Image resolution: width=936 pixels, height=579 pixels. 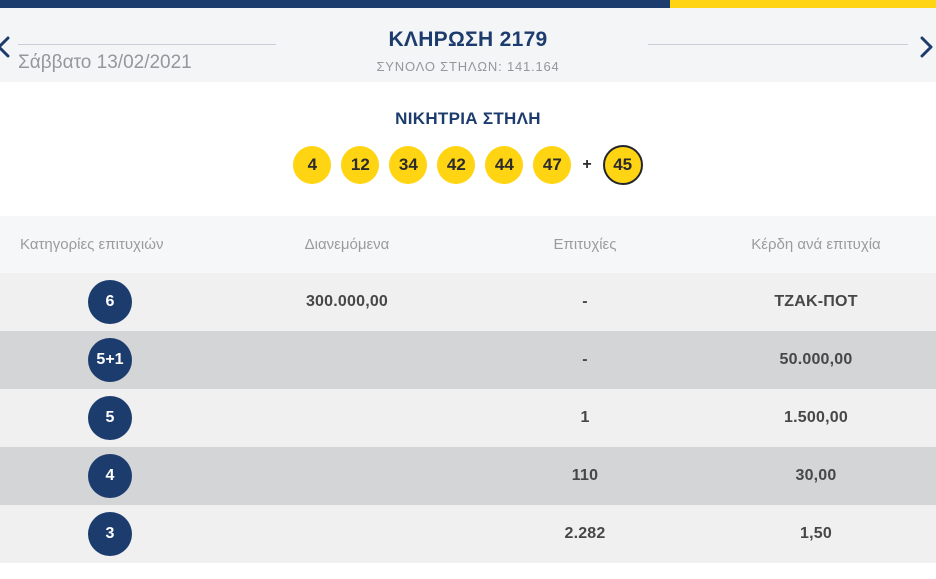 I want to click on table-row: 6 300.000,00 - ΤΖΑΚ-ΠΟΤ, so click(x=468, y=302).